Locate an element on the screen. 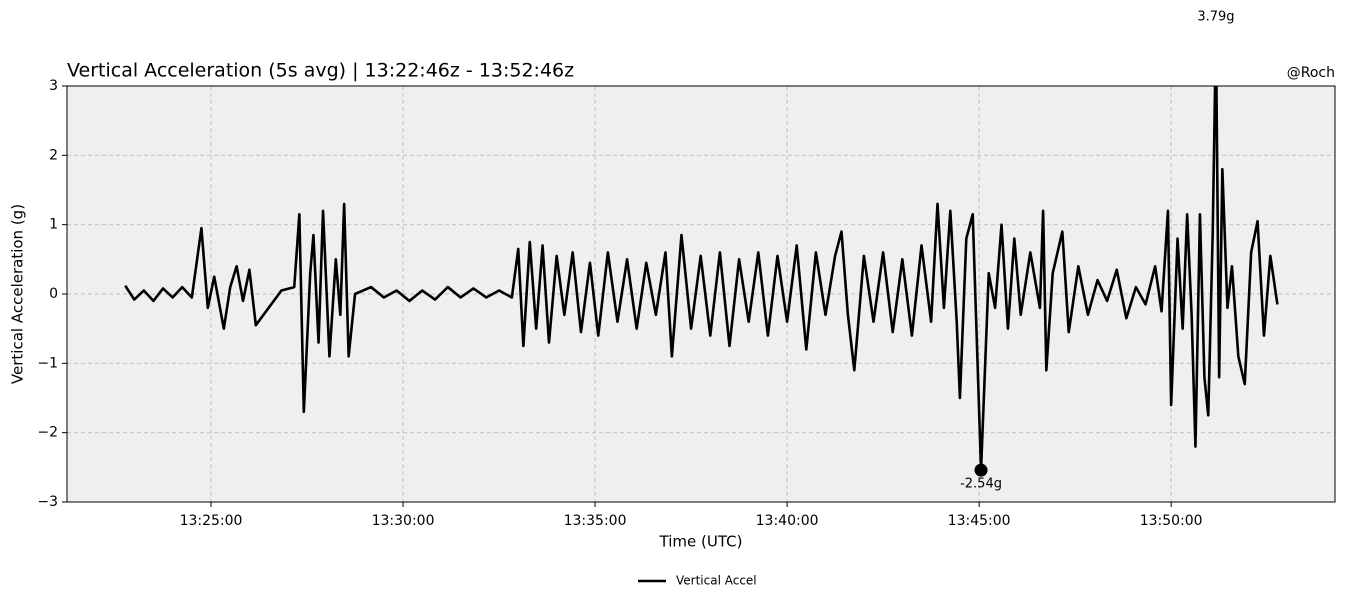  y-tick-label: 2 is located at coordinates (53, 155).